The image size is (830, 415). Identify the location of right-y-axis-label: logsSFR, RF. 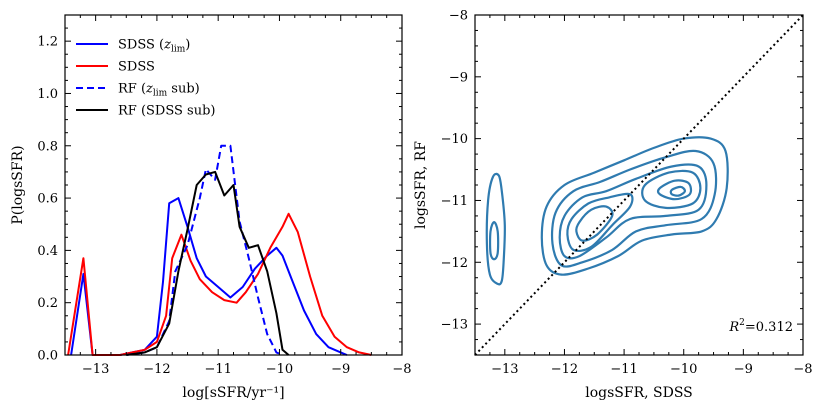
(421, 185).